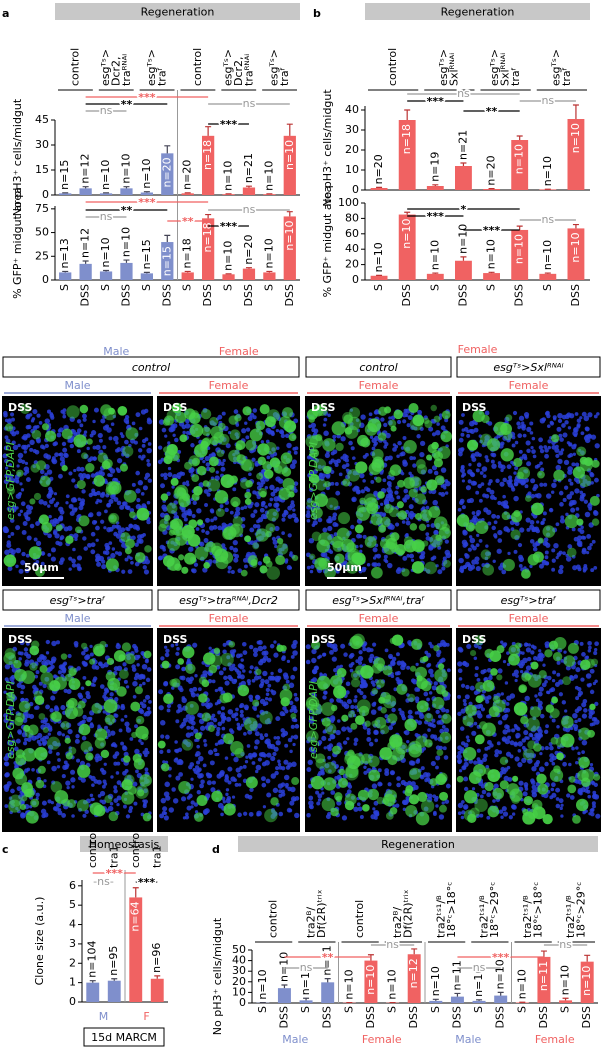 The width and height of the screenshot is (604, 1049). What do you see at coordinates (20, 407) in the screenshot?
I see `condition-label: DSS` at bounding box center [20, 407].